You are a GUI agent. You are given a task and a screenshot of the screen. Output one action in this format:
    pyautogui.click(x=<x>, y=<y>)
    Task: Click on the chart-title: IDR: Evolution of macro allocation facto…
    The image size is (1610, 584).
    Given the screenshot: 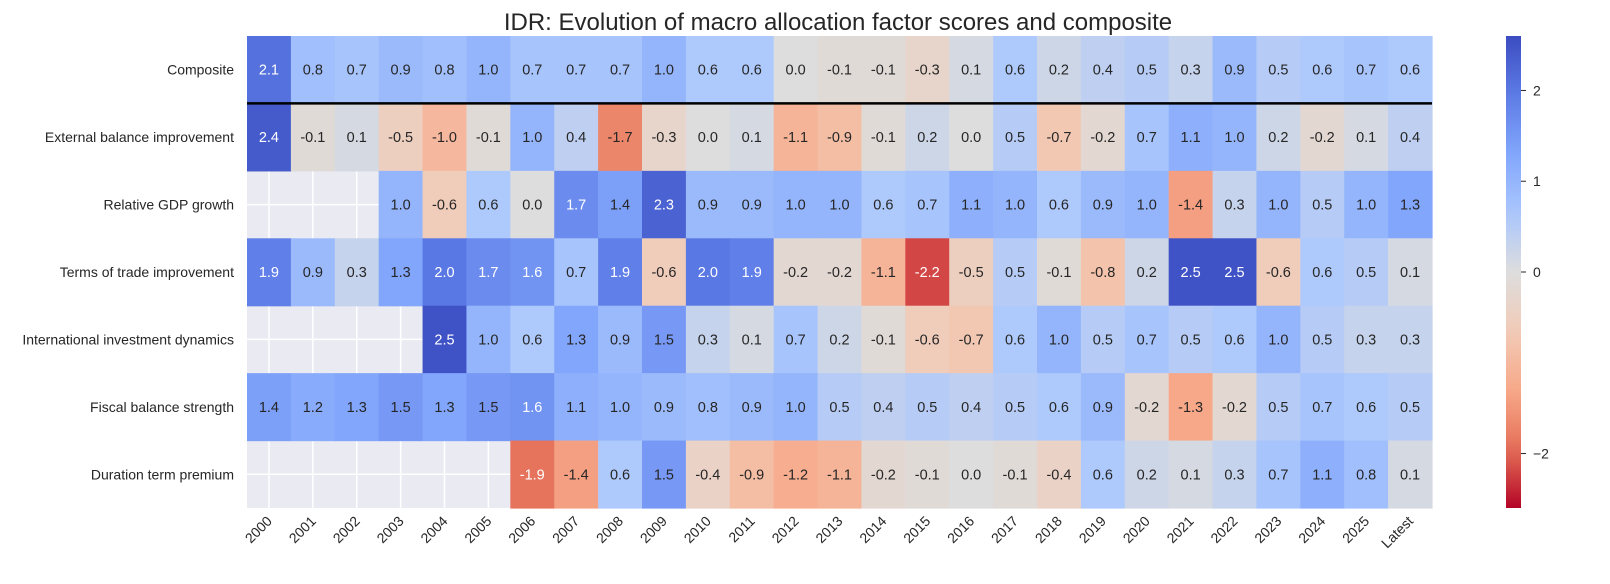 What is the action you would take?
    pyautogui.click(x=838, y=22)
    